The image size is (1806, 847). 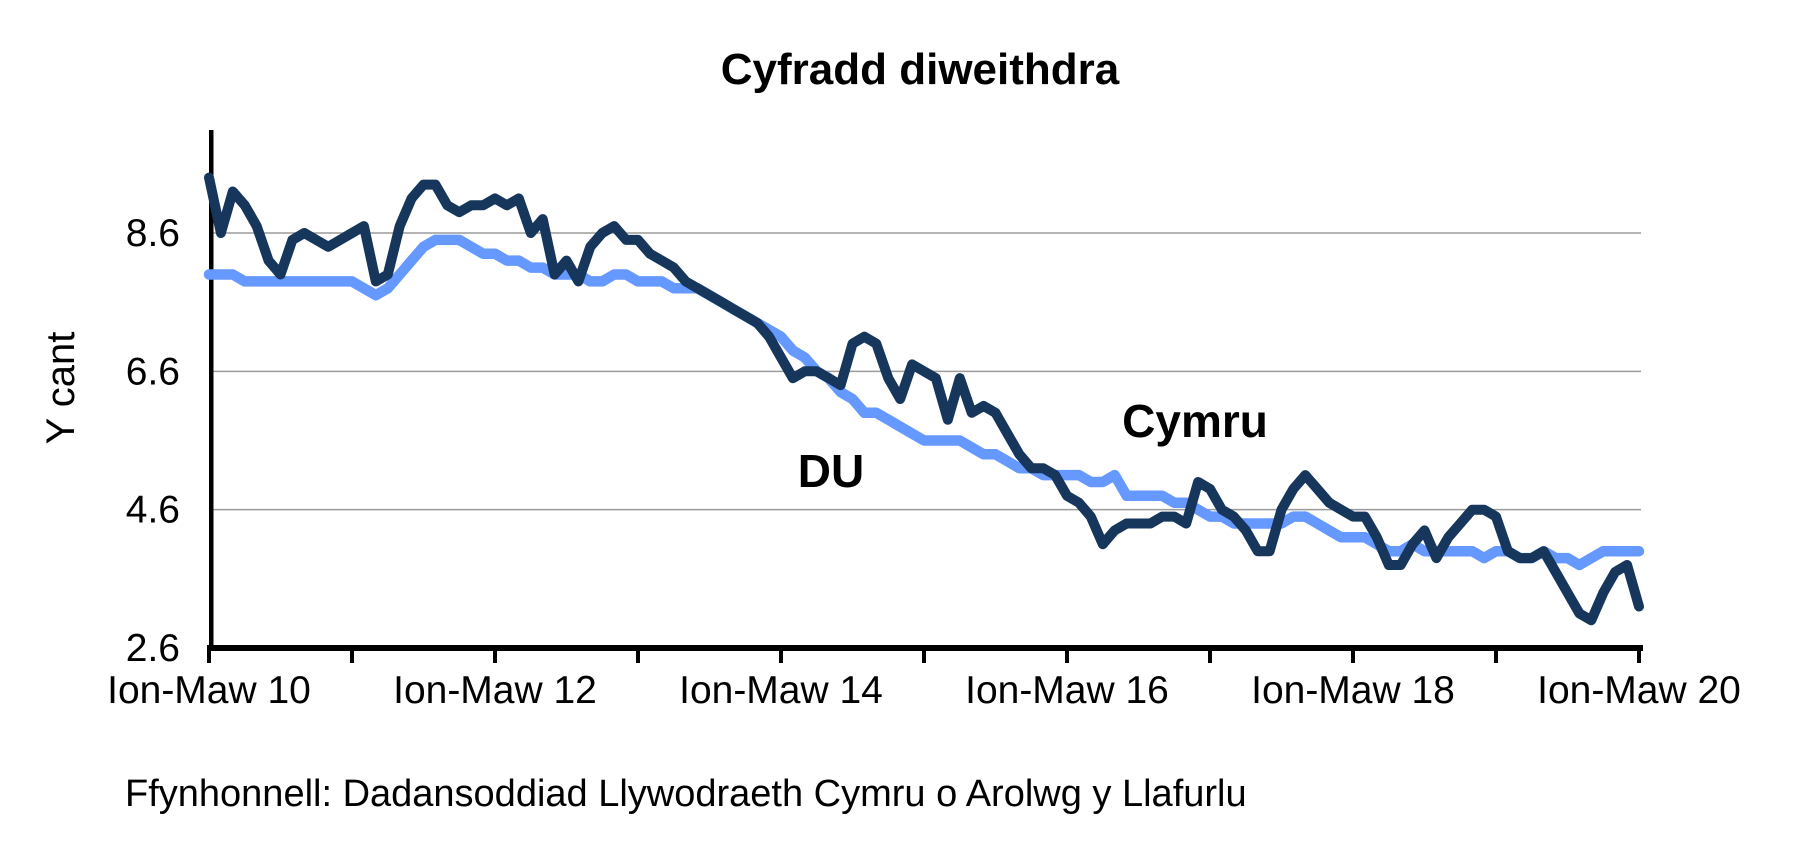 I want to click on x-tick-label: Ion-Maw 20, so click(x=1639, y=690).